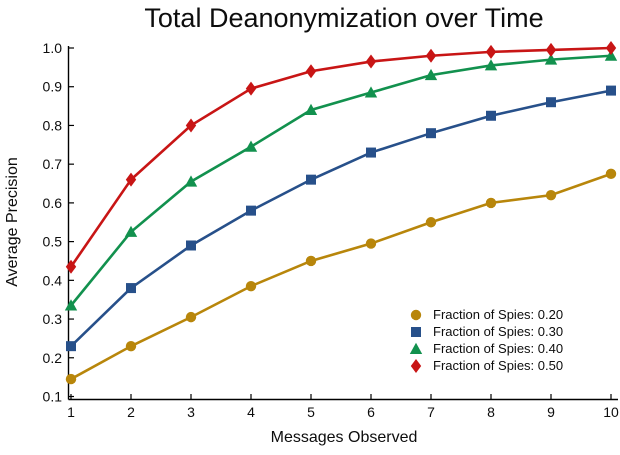 The height and width of the screenshot is (455, 620). Describe the element at coordinates (53, 125) in the screenshot. I see `y-tick-label: 0.8` at that location.